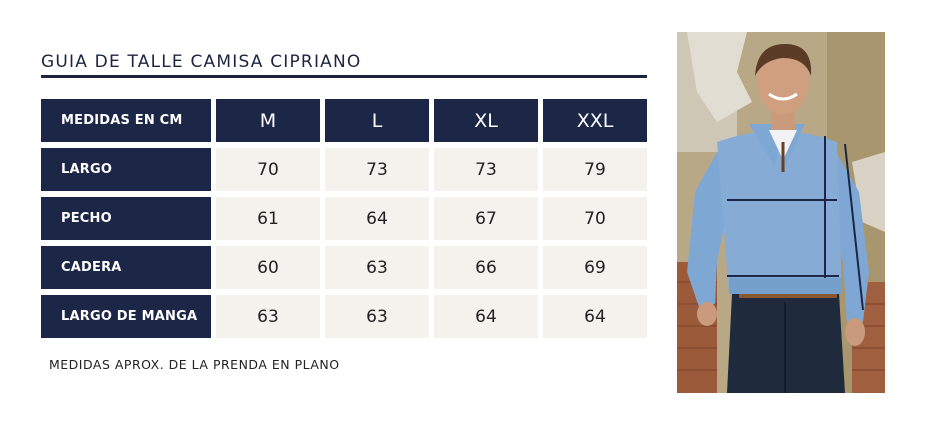 Image resolution: width=925 pixels, height=425 pixels. Describe the element at coordinates (486, 218) in the screenshot. I see `table-cell: 67` at that location.